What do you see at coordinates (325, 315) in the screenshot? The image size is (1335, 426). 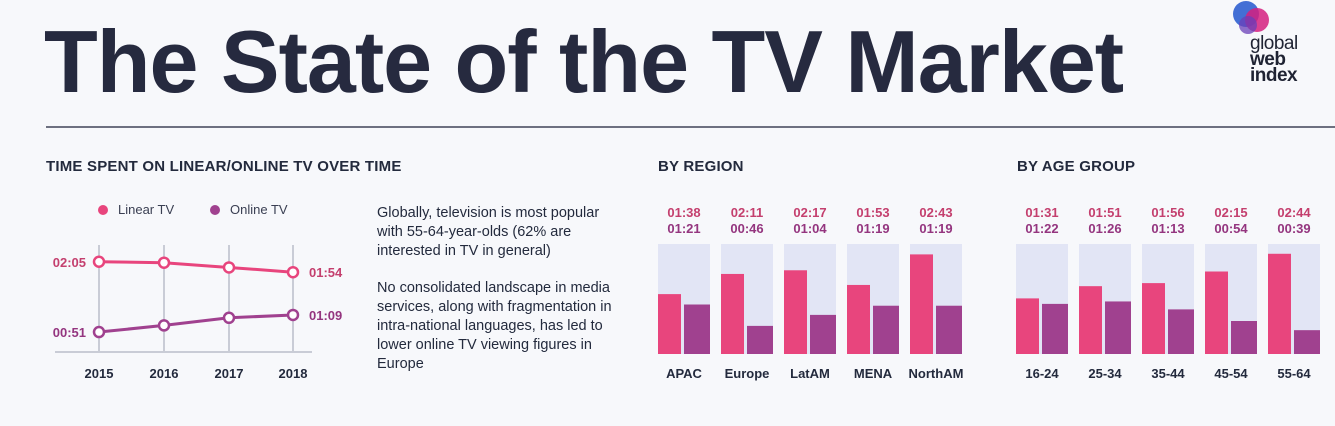 I see `line-end-data-label: 01:09` at bounding box center [325, 315].